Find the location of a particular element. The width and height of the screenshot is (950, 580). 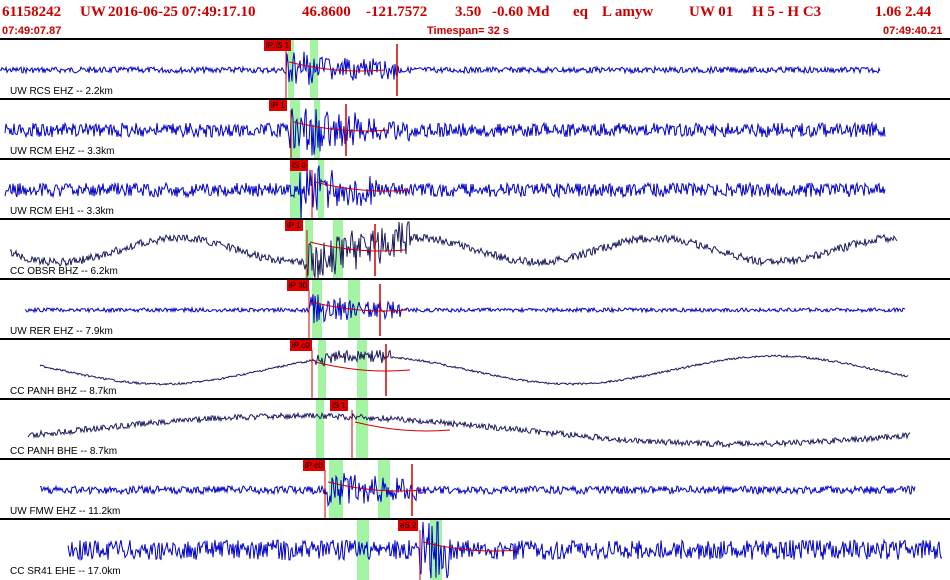

station-label: UW RCS EHZ -- 2.2km is located at coordinates (61, 91).